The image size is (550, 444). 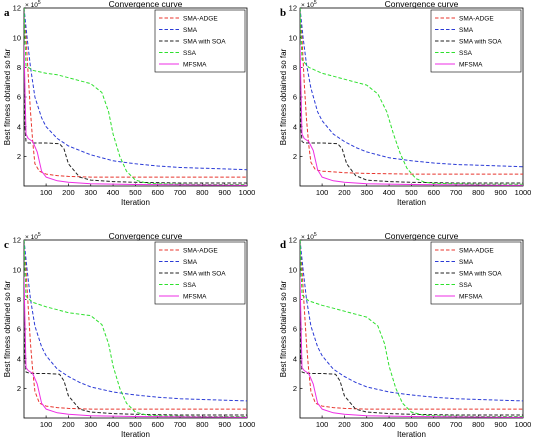 What do you see at coordinates (7, 13) in the screenshot?
I see `panel-letter: a` at bounding box center [7, 13].